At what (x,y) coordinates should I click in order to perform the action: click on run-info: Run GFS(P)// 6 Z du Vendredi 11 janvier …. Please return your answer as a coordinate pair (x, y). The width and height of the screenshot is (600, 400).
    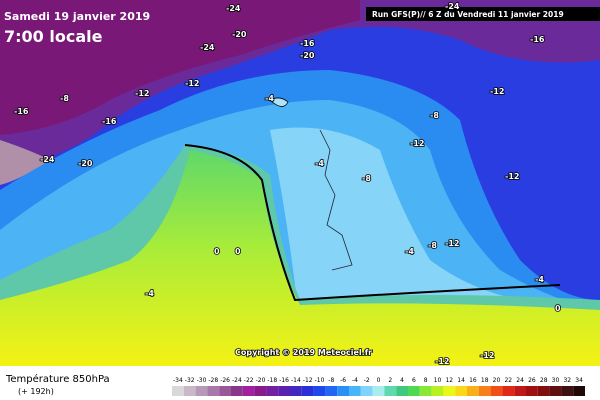
    Looking at the image, I should click on (468, 14).